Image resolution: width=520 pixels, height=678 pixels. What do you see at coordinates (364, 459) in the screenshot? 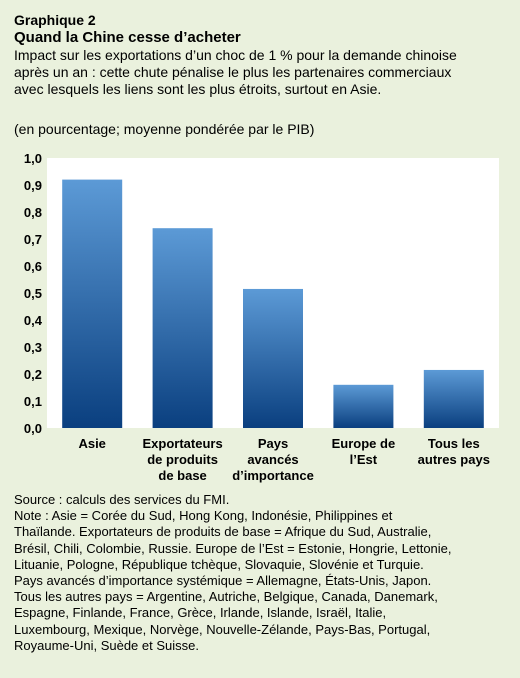
I see `x-tick-label-line: l’Est` at bounding box center [364, 459].